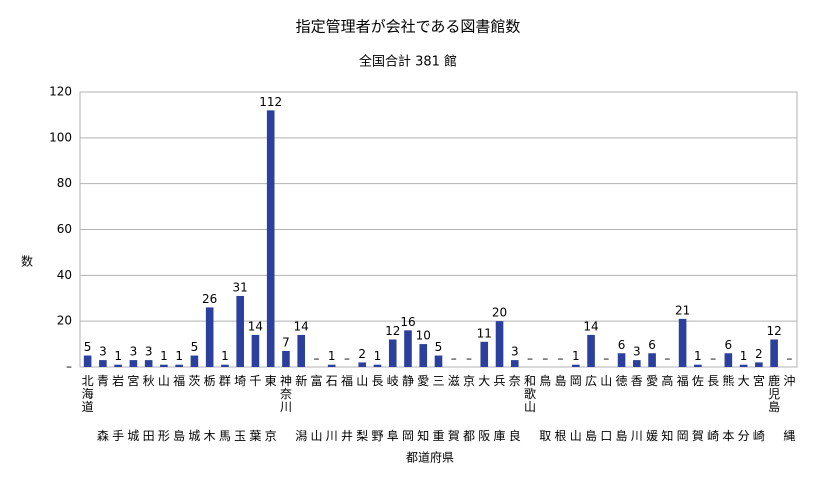 The height and width of the screenshot is (488, 815). What do you see at coordinates (164, 408) in the screenshot?
I see `x-tick-label: 山形` at bounding box center [164, 408].